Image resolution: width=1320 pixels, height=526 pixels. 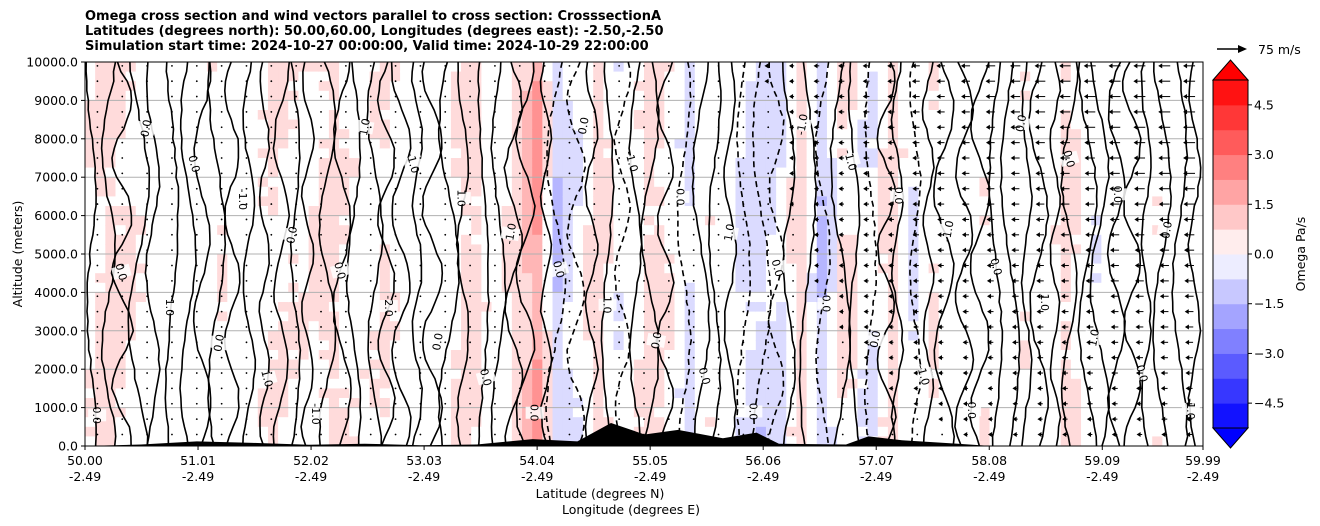 I want to click on contour-line-negative, so click(x=915, y=254).